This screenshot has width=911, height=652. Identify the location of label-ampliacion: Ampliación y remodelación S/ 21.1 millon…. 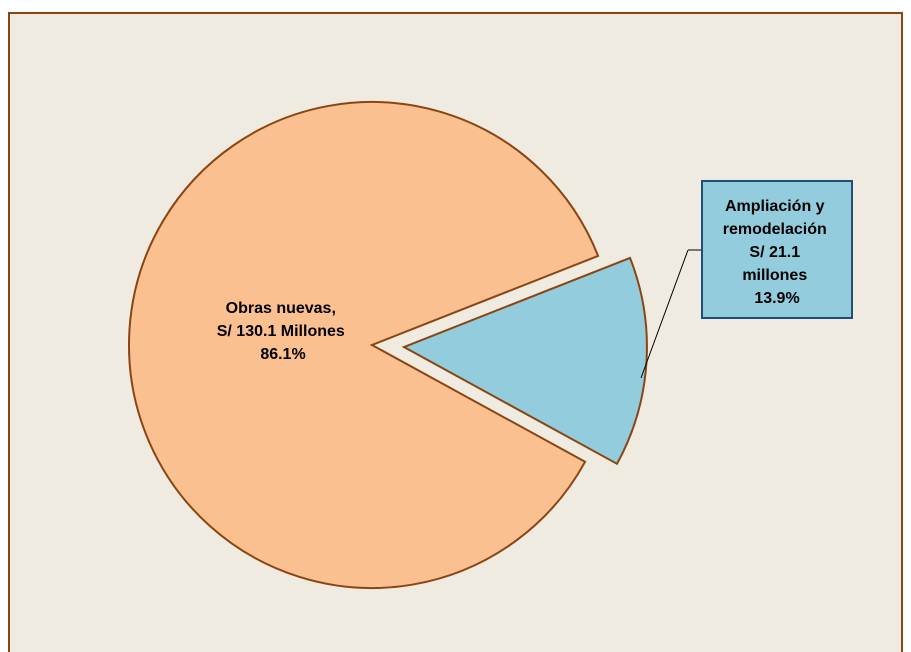
(777, 252).